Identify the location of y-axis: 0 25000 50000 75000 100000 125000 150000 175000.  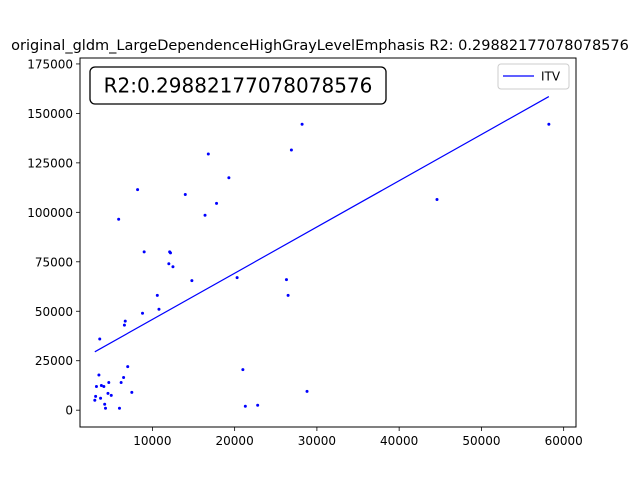
(53, 237).